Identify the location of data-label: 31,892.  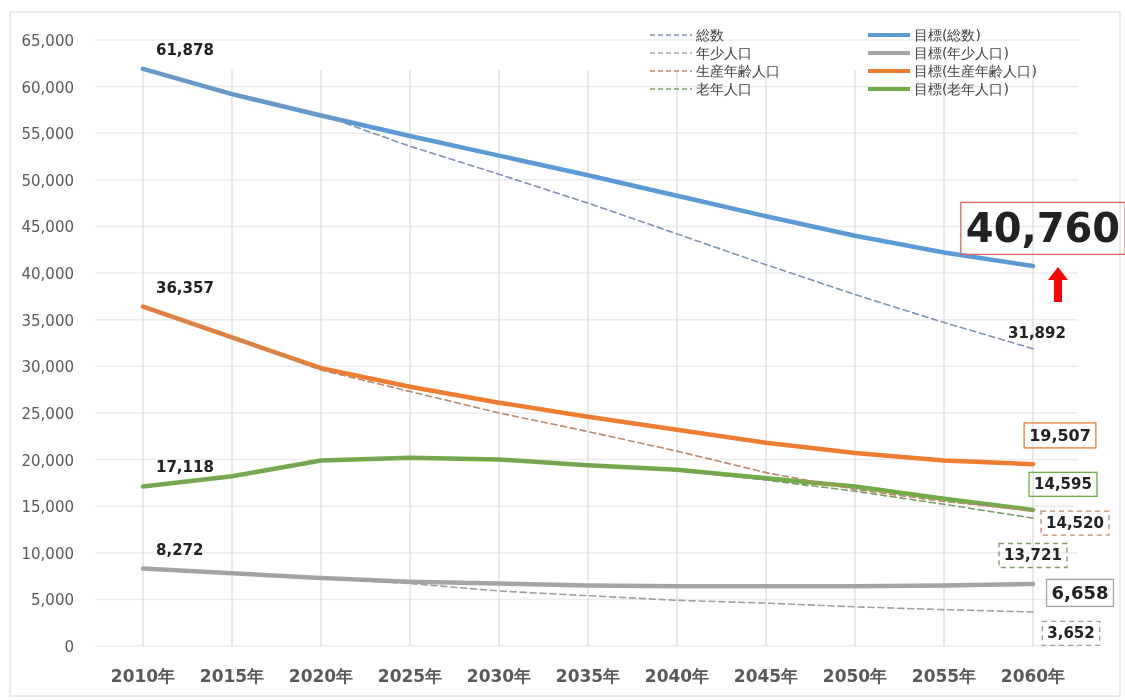
(1037, 333).